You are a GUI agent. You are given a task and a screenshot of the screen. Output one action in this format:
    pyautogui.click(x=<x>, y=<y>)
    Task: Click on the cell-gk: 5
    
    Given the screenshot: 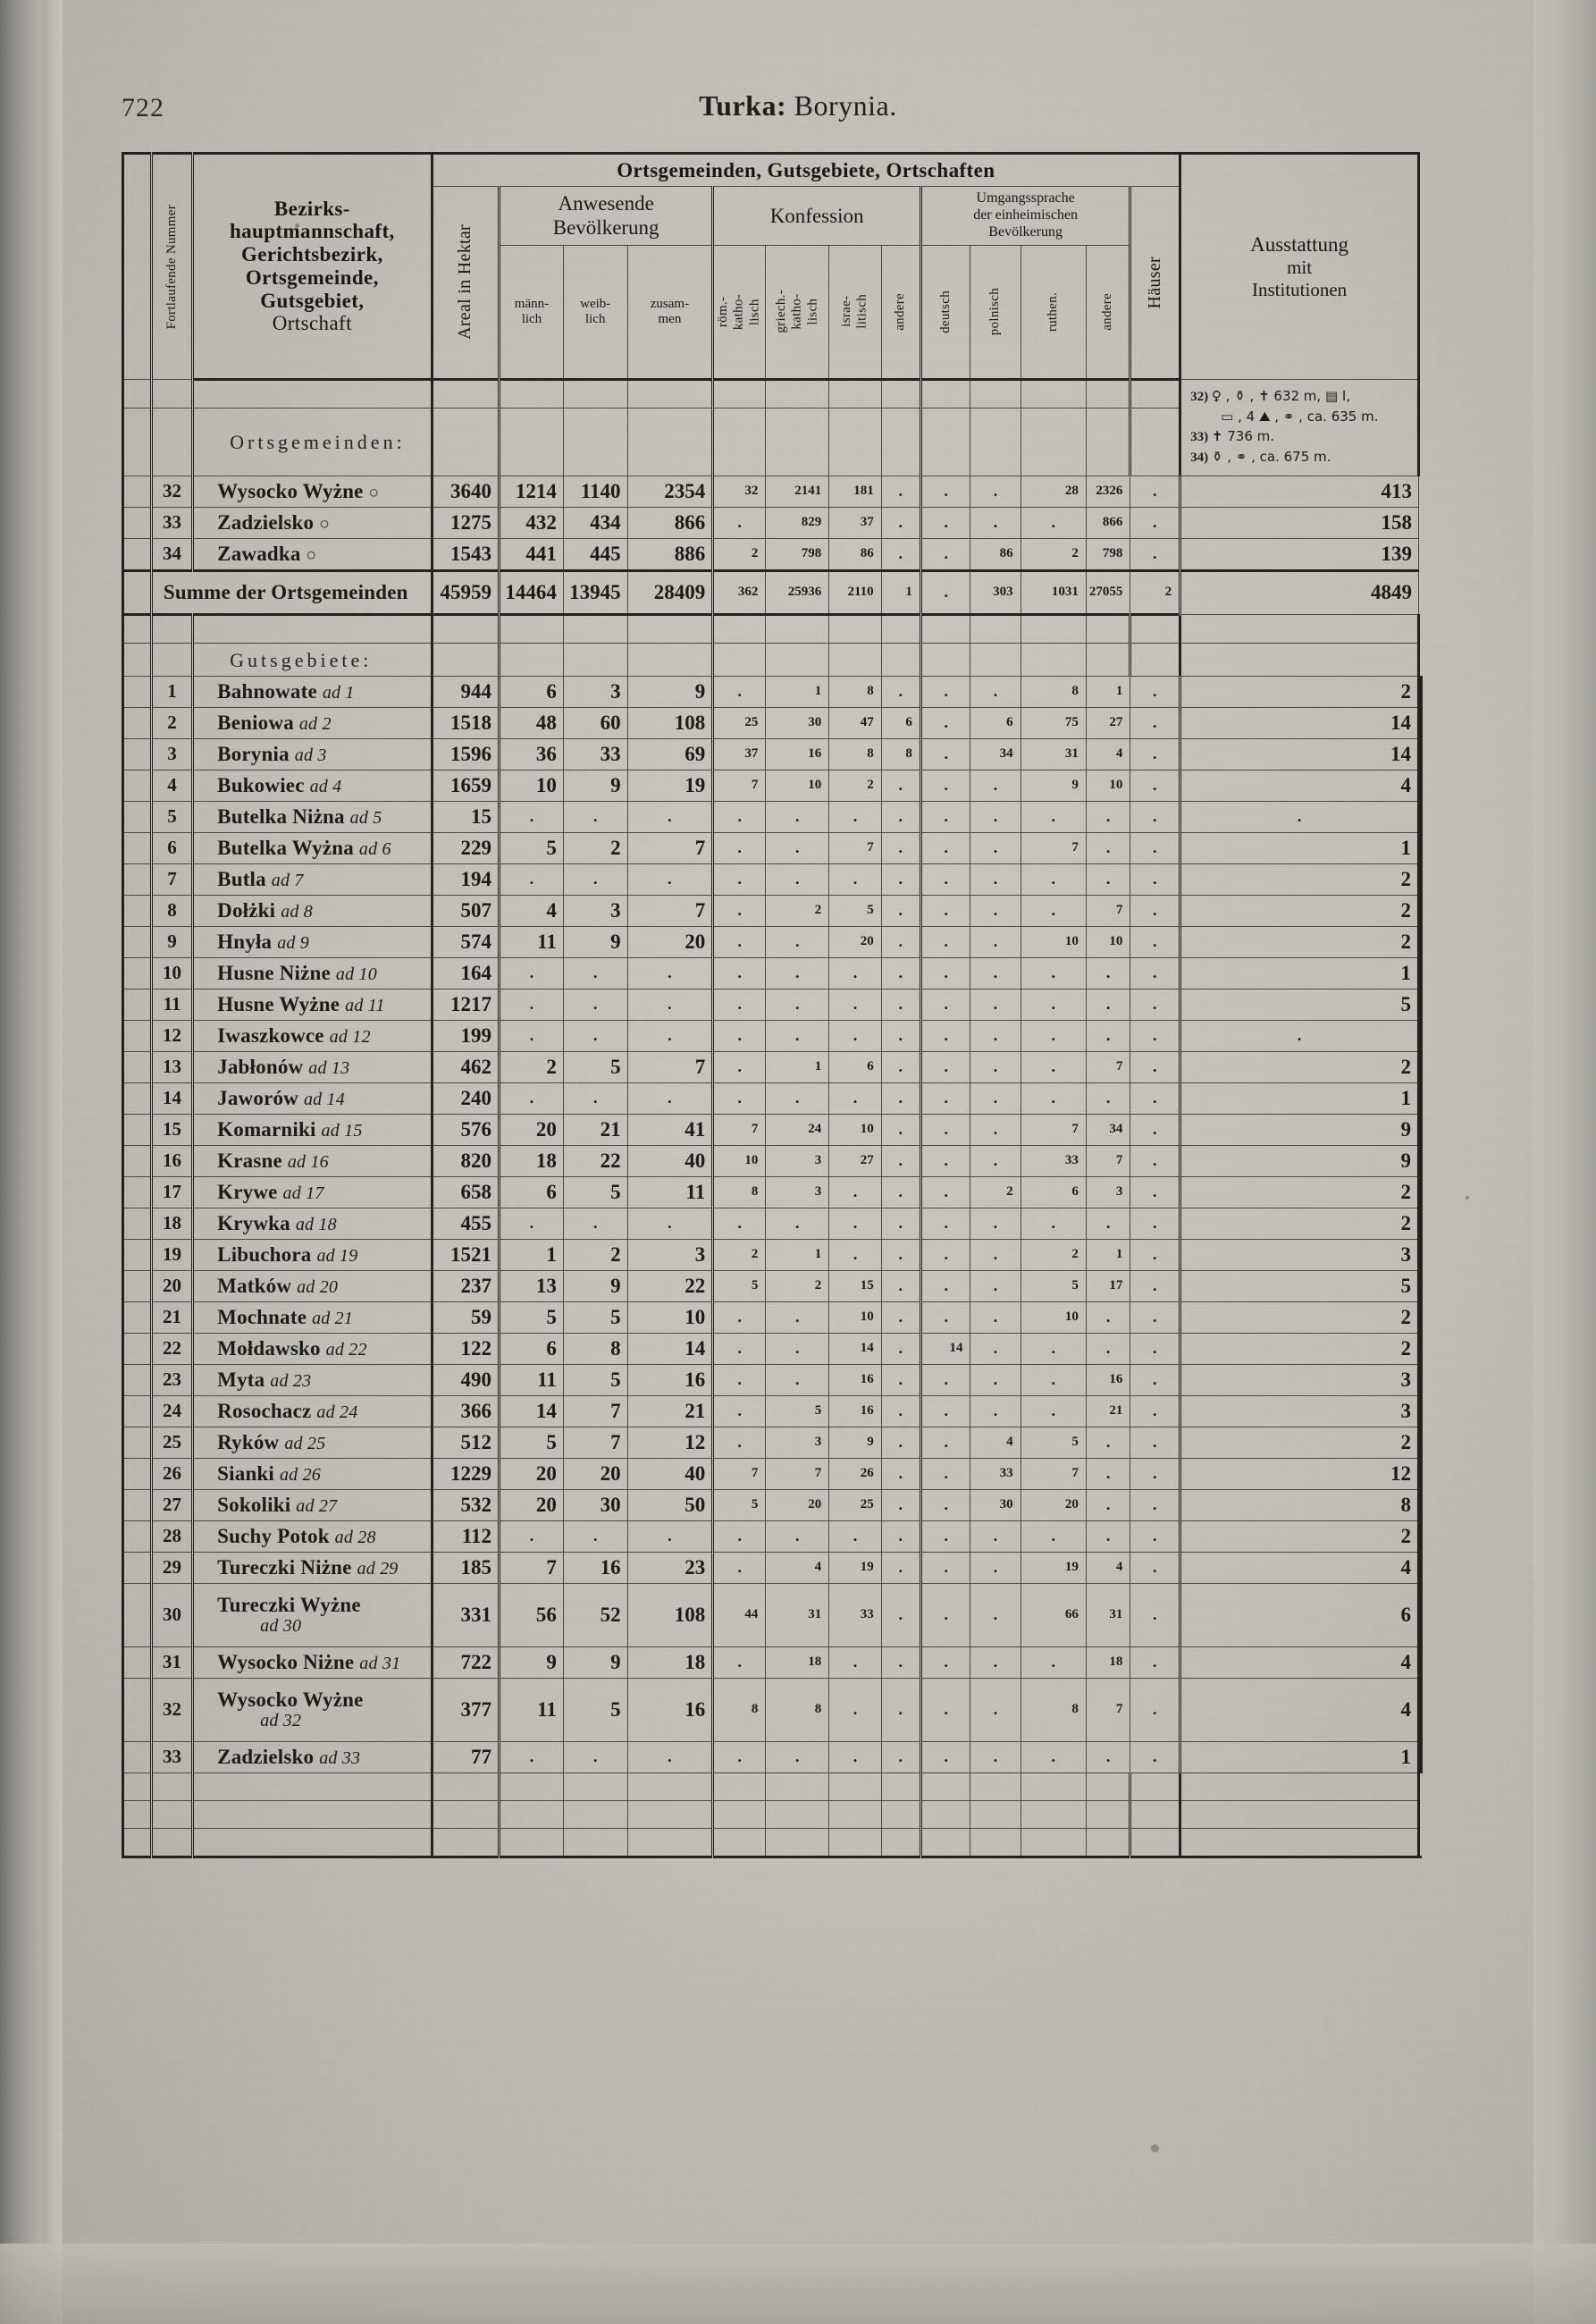 What is the action you would take?
    pyautogui.click(x=797, y=1410)
    